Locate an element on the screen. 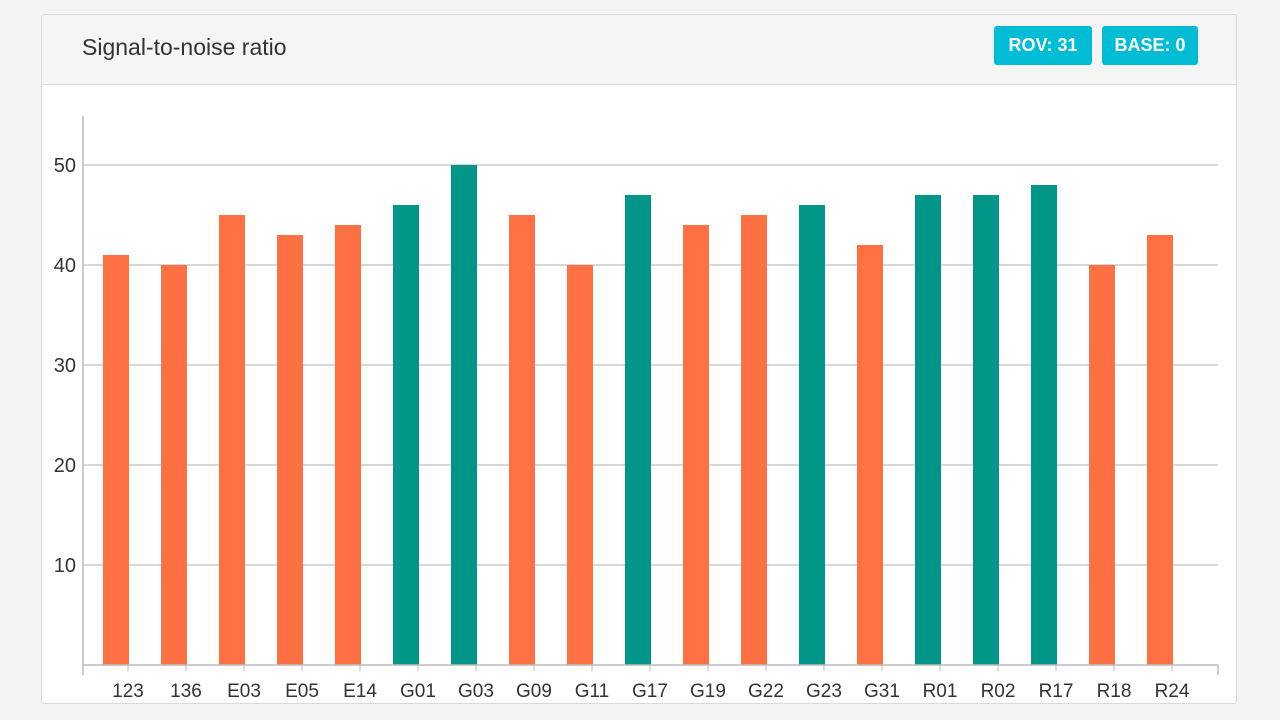 Image resolution: width=1280 pixels, height=720 pixels. x-tick-label: G19 is located at coordinates (708, 691).